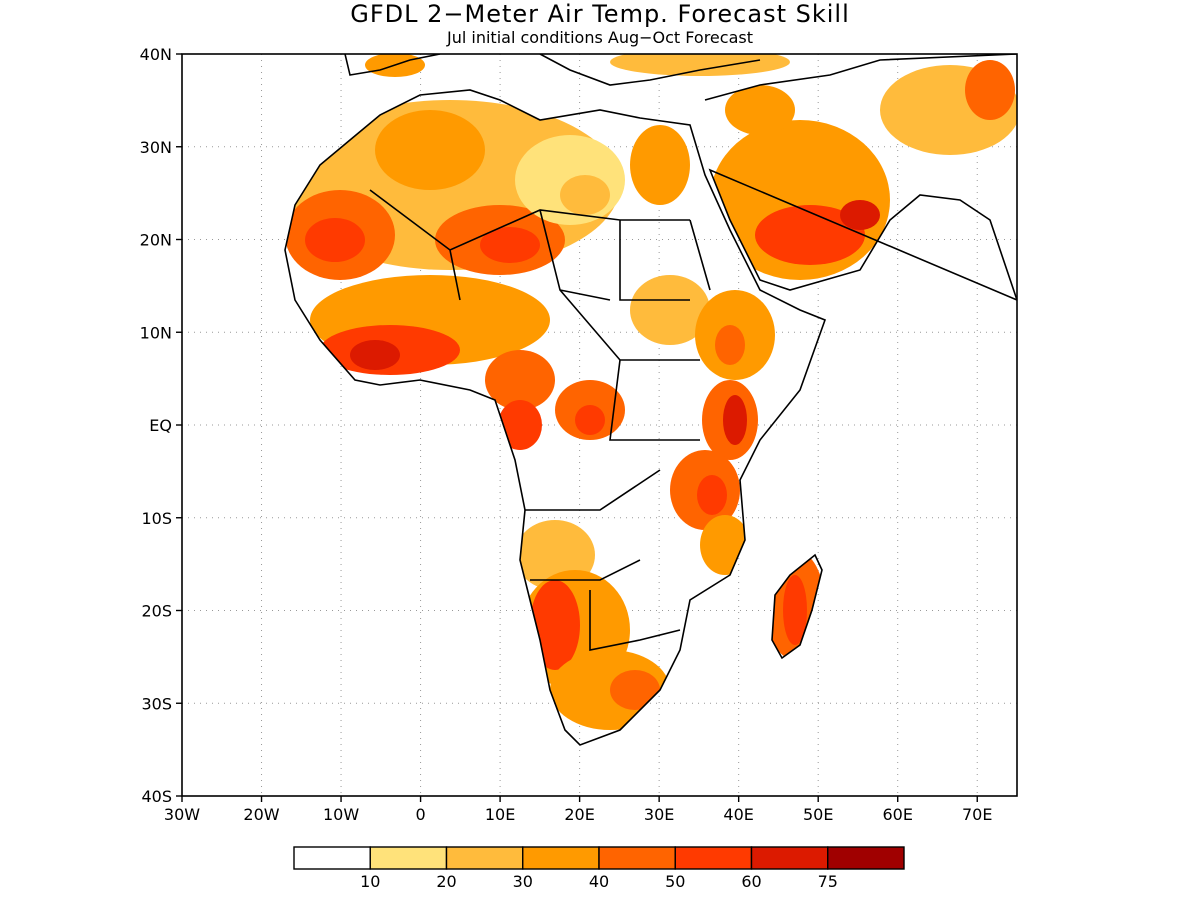 Image resolution: width=1200 pixels, height=900 pixels. What do you see at coordinates (818, 814) in the screenshot?
I see `lon-tick-label: 50E` at bounding box center [818, 814].